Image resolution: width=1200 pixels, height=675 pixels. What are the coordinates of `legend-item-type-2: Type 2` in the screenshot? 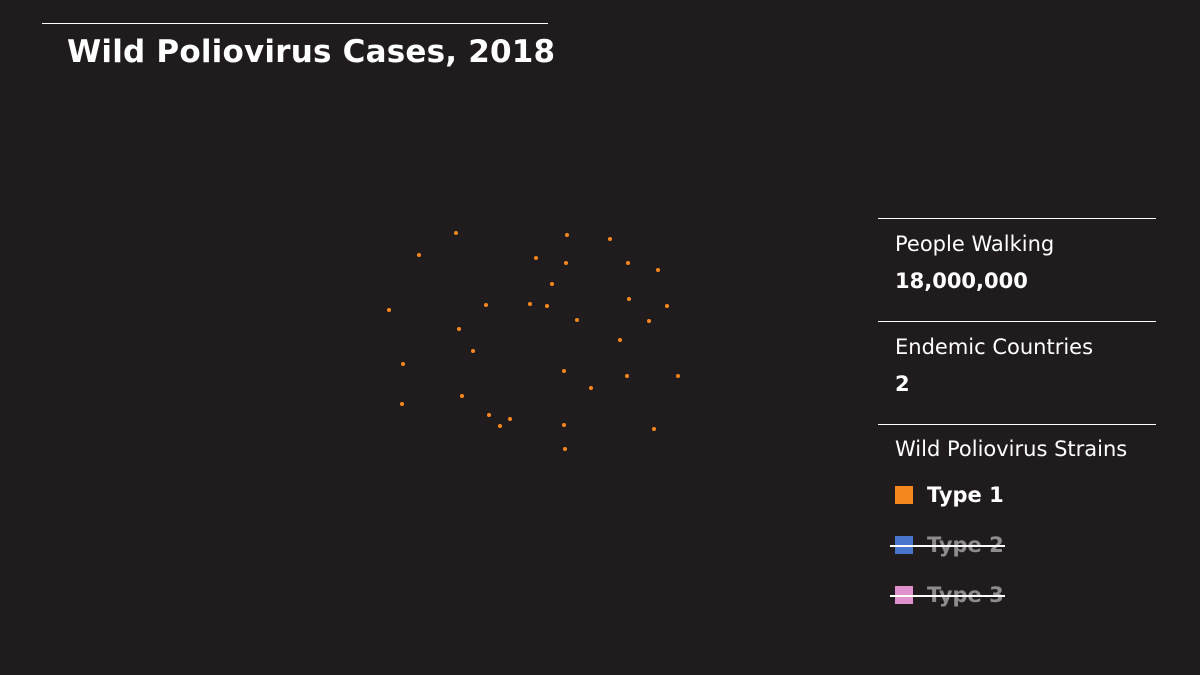 It's located at (1023, 545).